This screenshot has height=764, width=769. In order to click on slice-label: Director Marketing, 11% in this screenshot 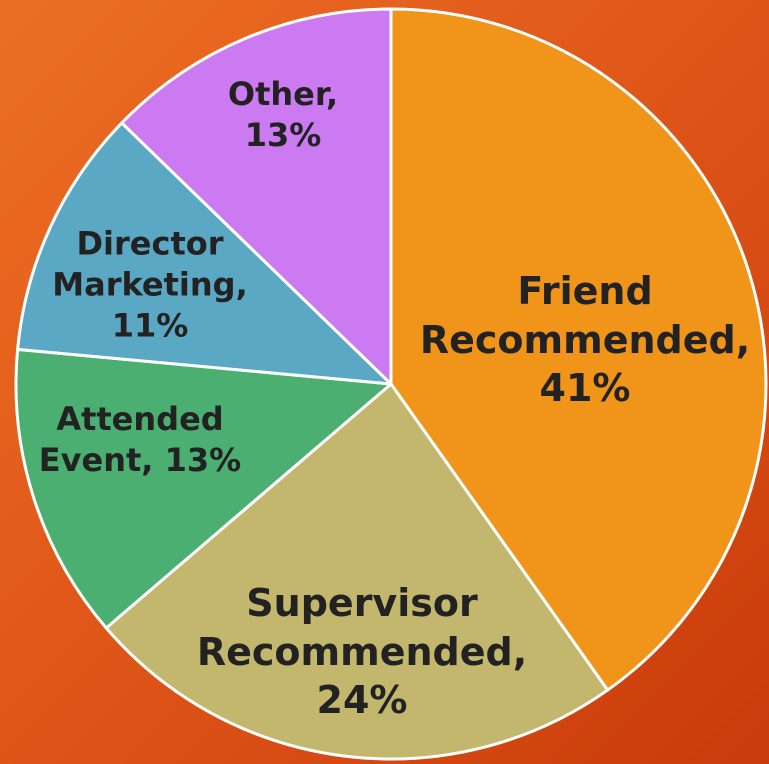, I will do `click(150, 284)`.